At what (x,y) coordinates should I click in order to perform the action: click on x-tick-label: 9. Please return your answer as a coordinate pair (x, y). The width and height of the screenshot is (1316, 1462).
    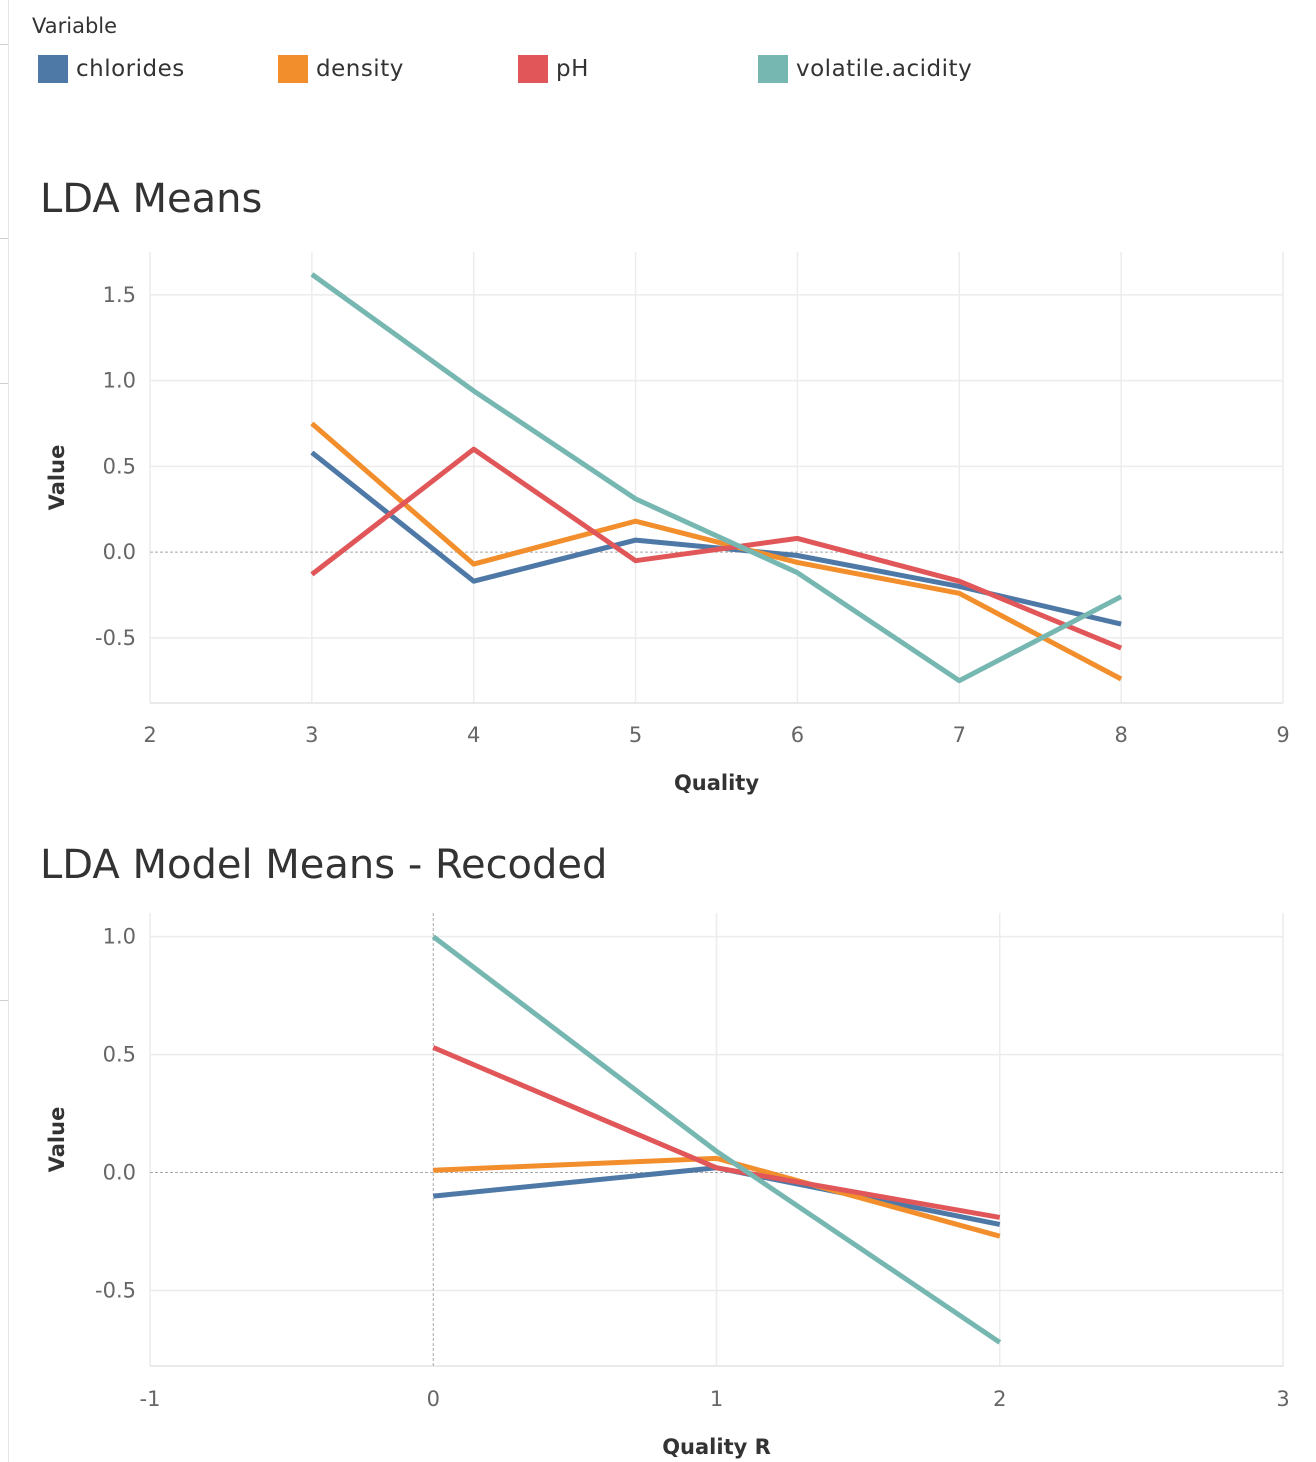
    Looking at the image, I should click on (1282, 735).